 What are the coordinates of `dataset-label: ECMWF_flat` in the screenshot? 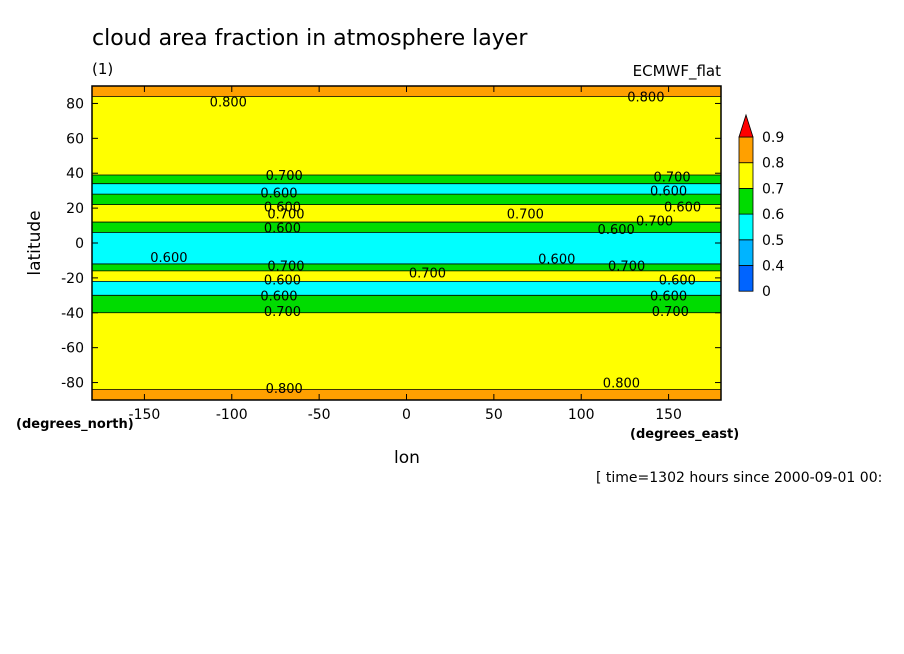 It's located at (677, 71).